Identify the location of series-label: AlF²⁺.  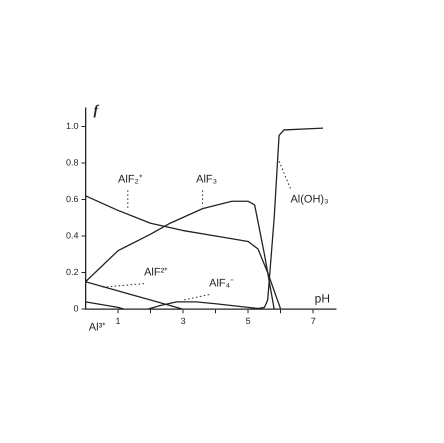
(156, 272).